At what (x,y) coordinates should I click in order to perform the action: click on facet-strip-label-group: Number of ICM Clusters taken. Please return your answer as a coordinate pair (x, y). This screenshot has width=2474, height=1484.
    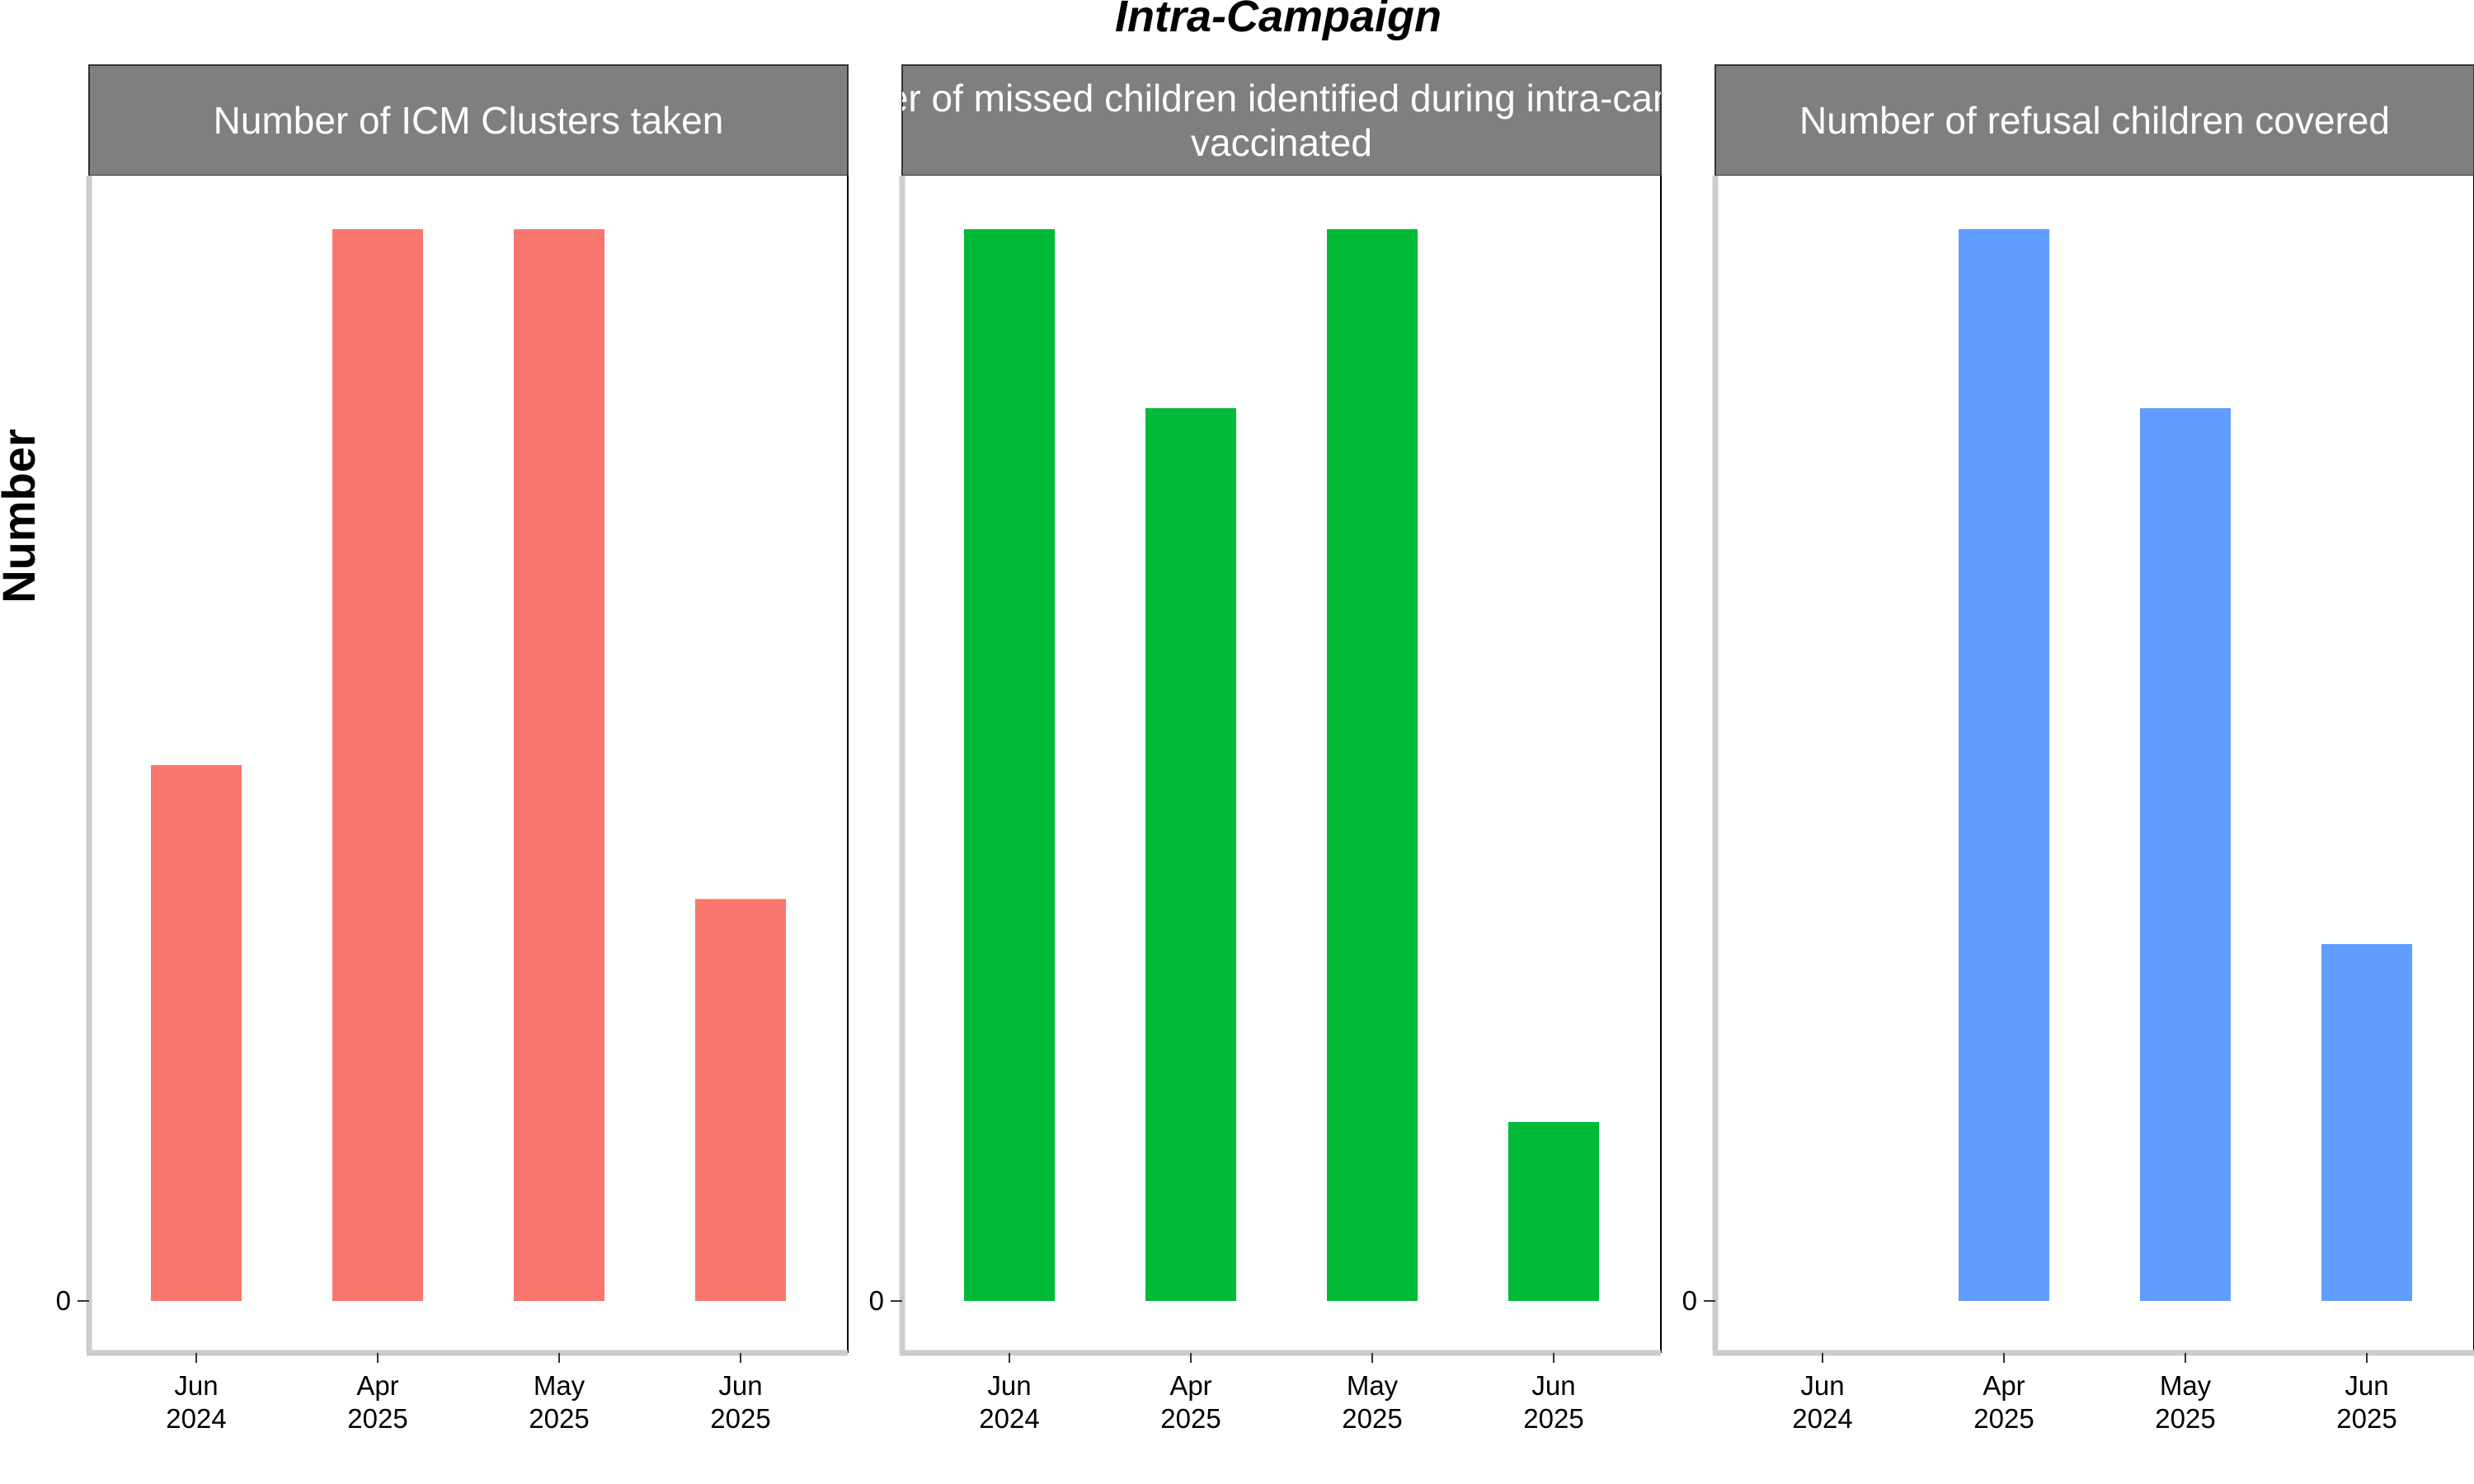
    Looking at the image, I should click on (469, 120).